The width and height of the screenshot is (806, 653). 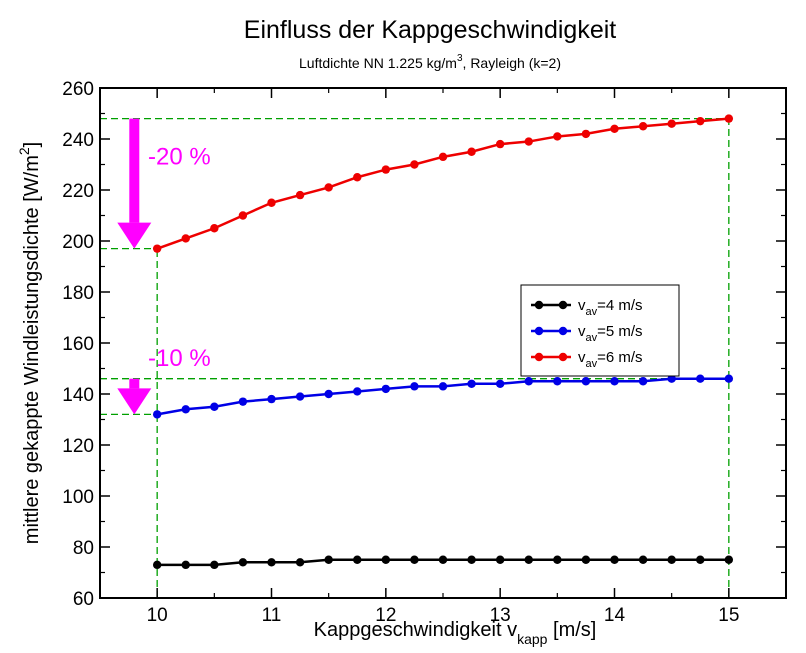 I want to click on x-tick-label: 10, so click(x=157, y=615).